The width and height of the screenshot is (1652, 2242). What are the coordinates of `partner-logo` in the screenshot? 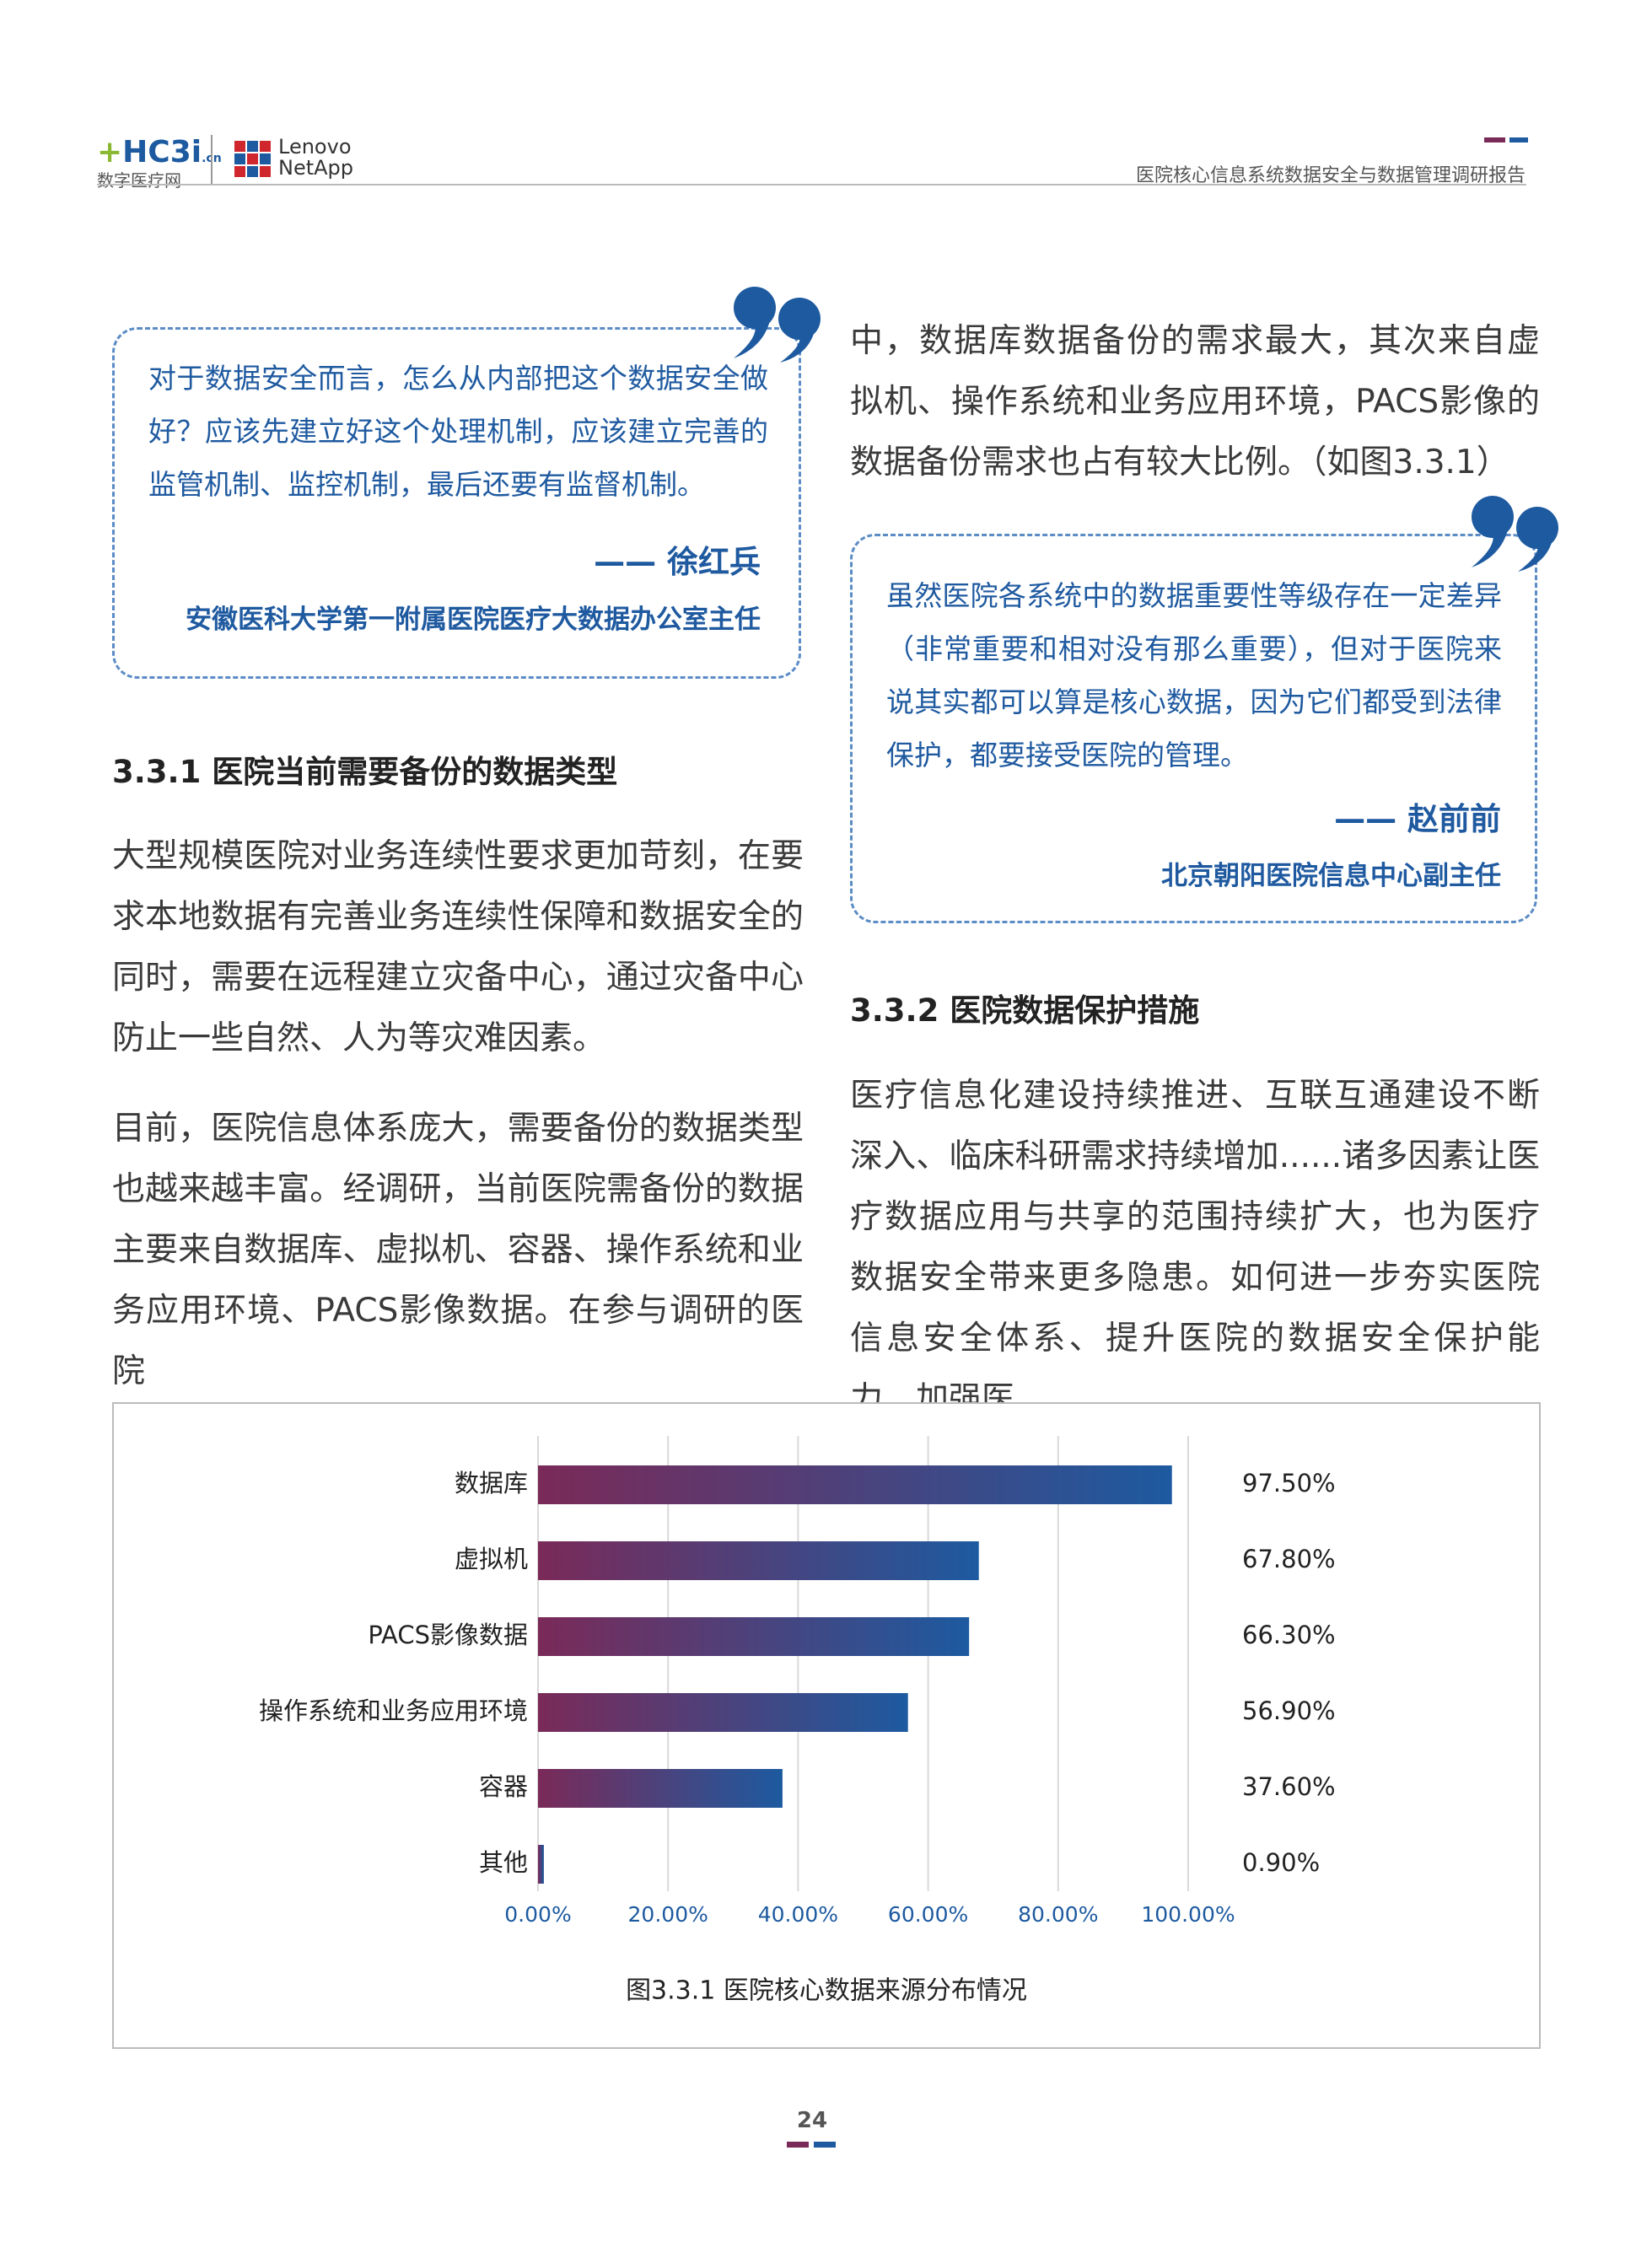 It's located at (253, 159).